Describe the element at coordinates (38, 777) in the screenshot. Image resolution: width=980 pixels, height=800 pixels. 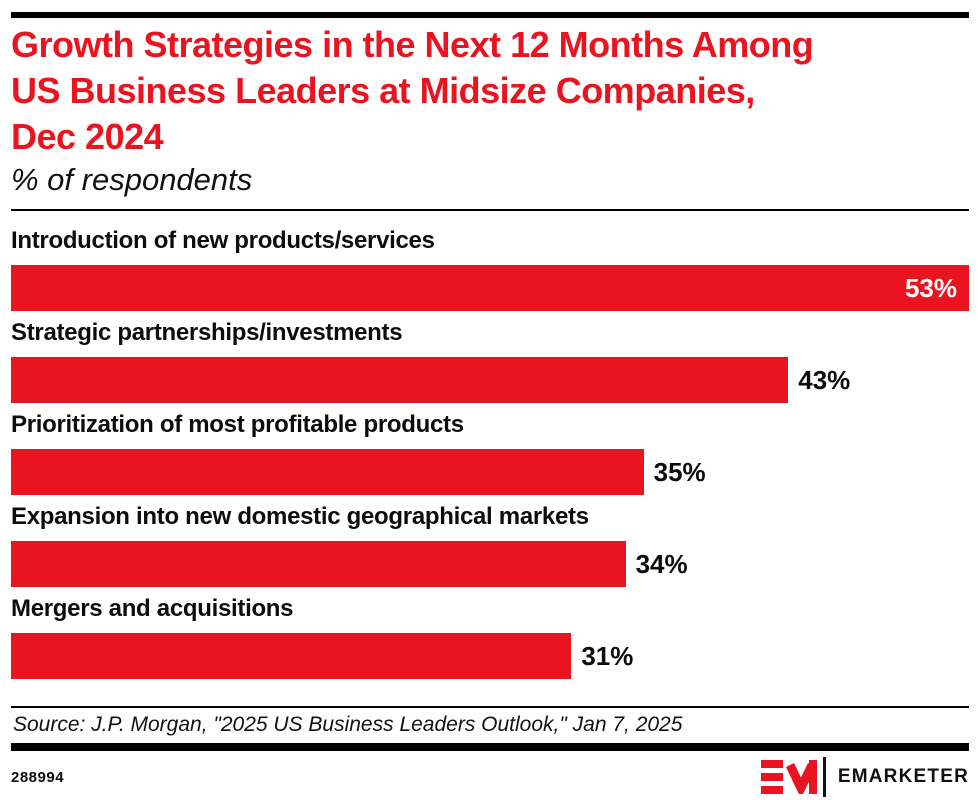
I see `chart-id: 288994` at that location.